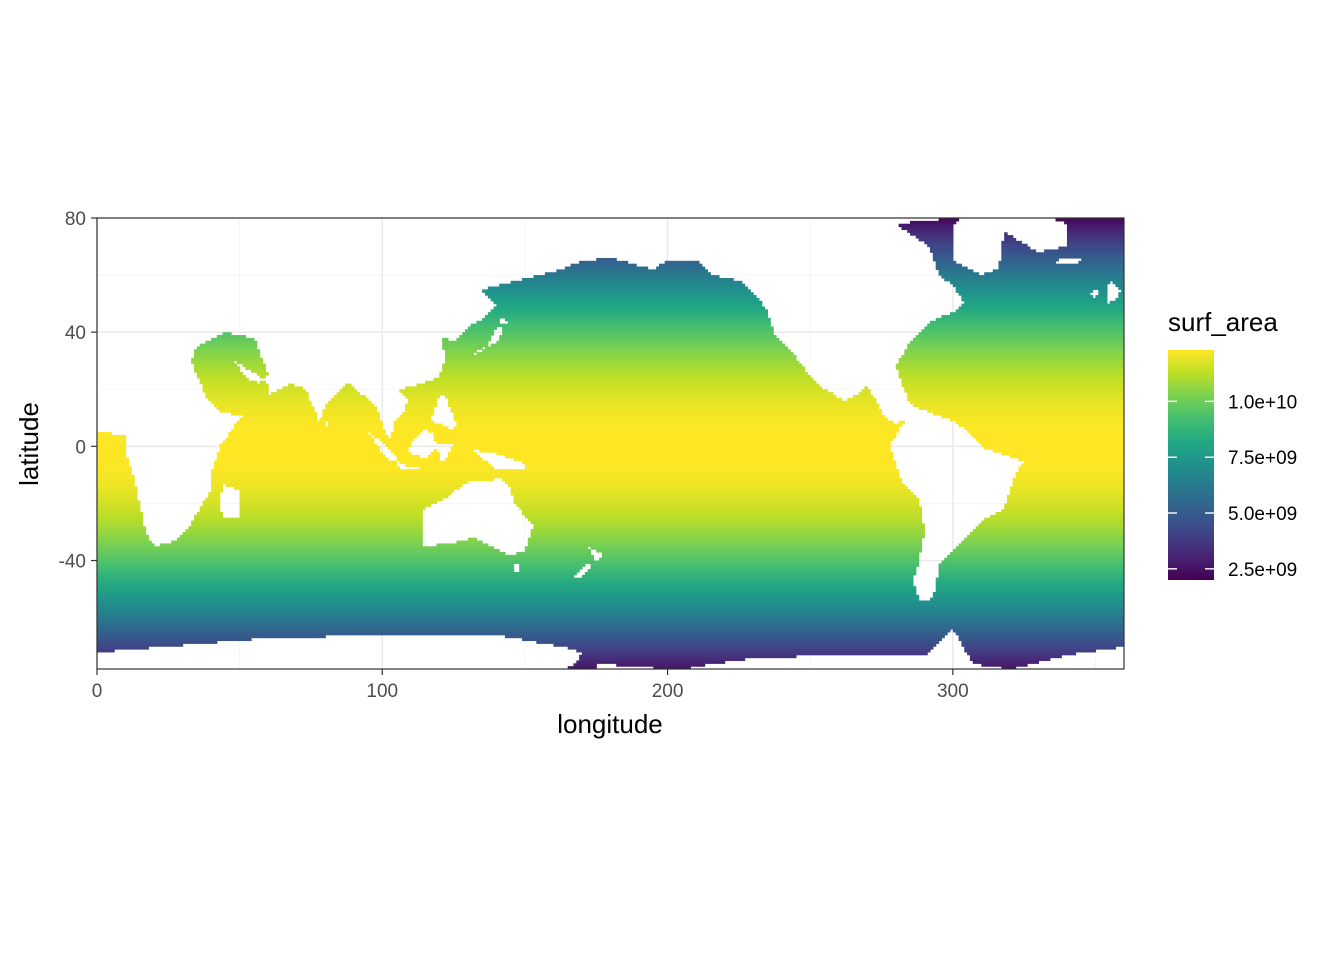 The width and height of the screenshot is (1344, 965). Describe the element at coordinates (530, 685) in the screenshot. I see `x-axis: 0 100 200 300` at that location.